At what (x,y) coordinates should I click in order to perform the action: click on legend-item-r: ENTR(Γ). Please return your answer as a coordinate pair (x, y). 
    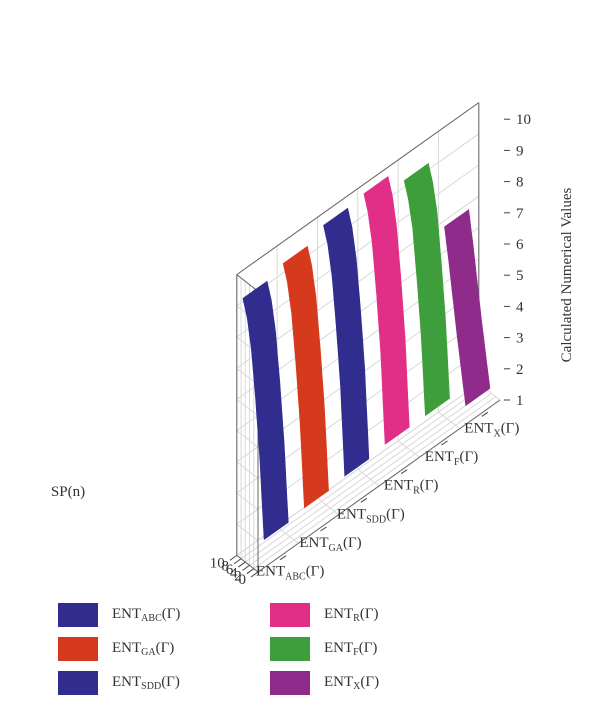
    Looking at the image, I should click on (324, 615).